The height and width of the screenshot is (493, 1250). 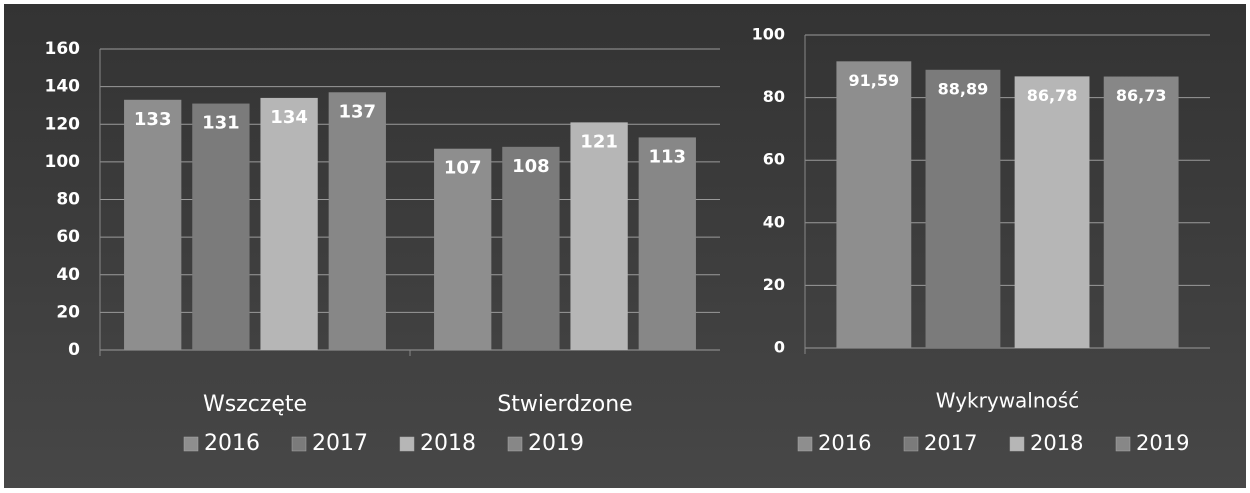 What do you see at coordinates (255, 404) in the screenshot?
I see `x-category-label: Wszczęte` at bounding box center [255, 404].